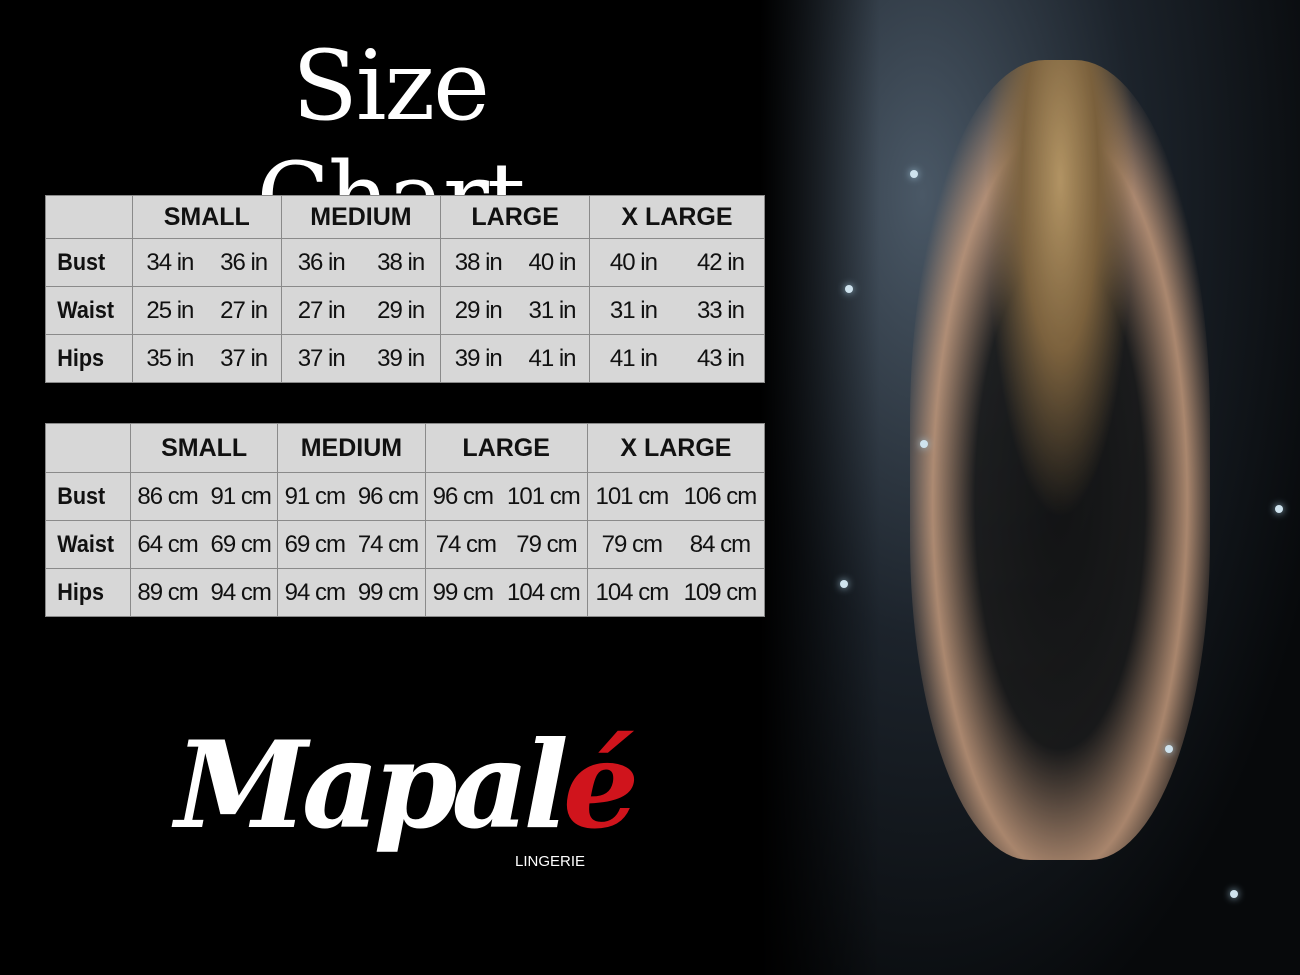  I want to click on size-range-cell: 29 in 31 in, so click(515, 310).